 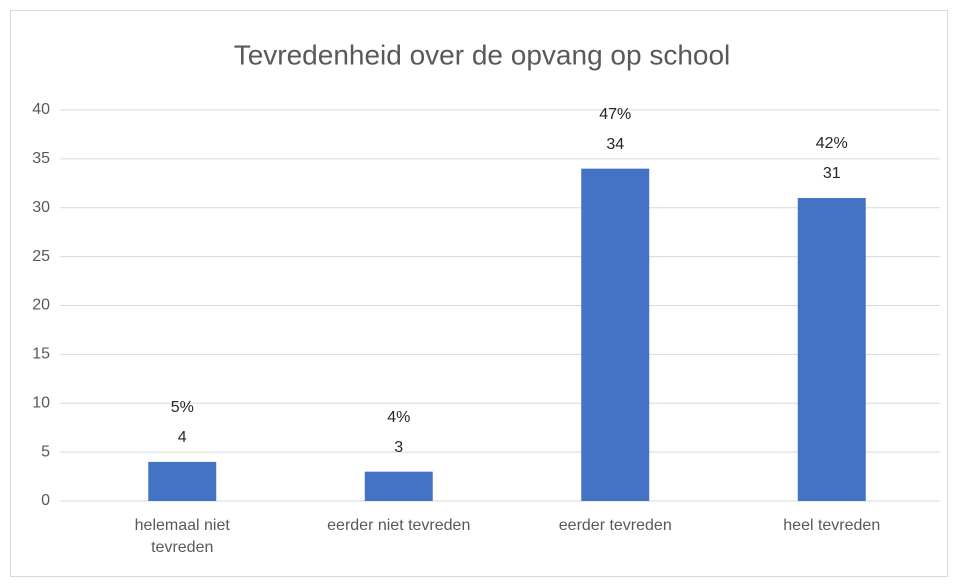 I want to click on chart-title: Tevredenheid over de opvang op school, so click(x=482, y=54).